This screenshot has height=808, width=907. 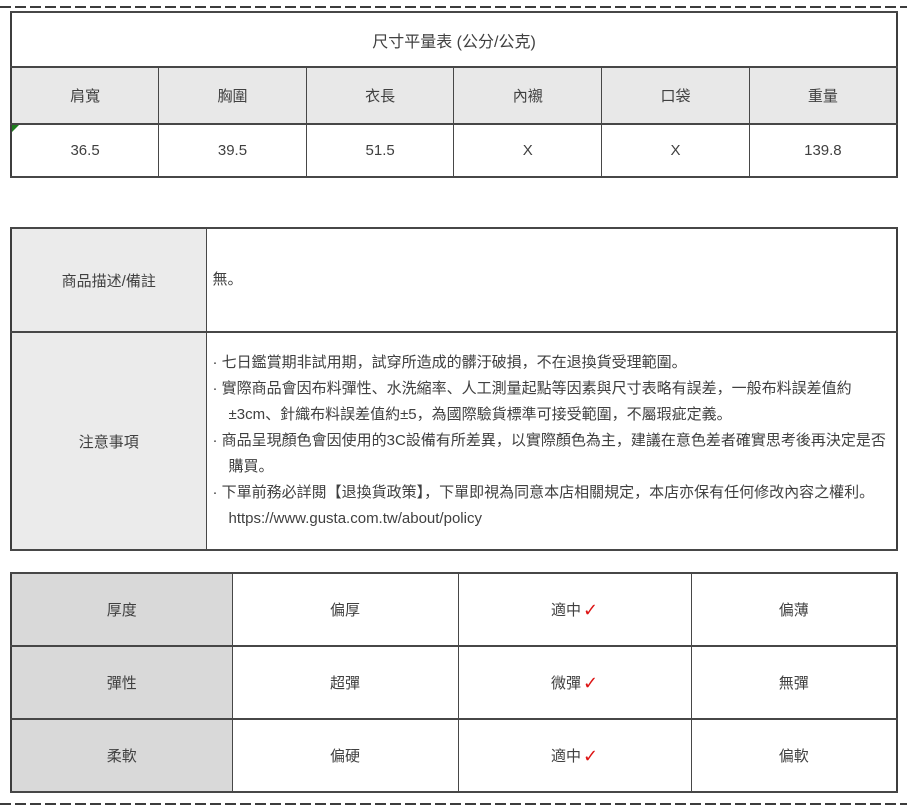 I want to click on size-chart-title-row: 尺寸平量表 (公分/公克), so click(x=454, y=39).